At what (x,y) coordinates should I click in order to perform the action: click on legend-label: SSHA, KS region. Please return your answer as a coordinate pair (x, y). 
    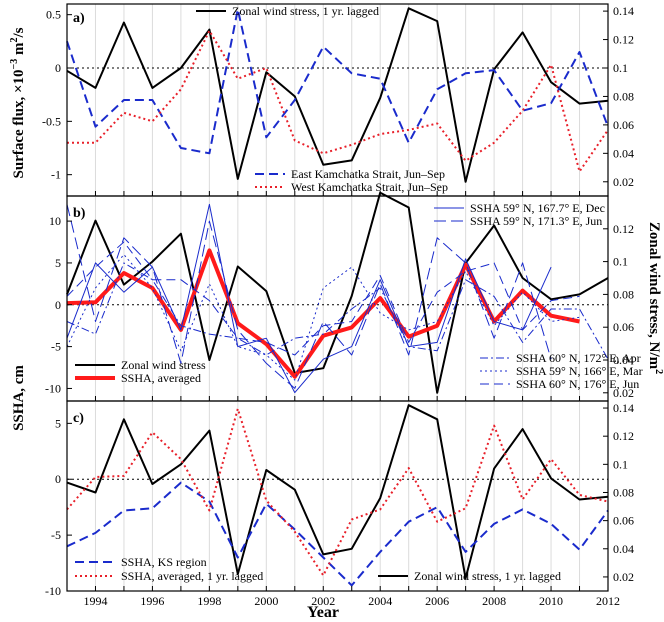
    Looking at the image, I should click on (164, 562).